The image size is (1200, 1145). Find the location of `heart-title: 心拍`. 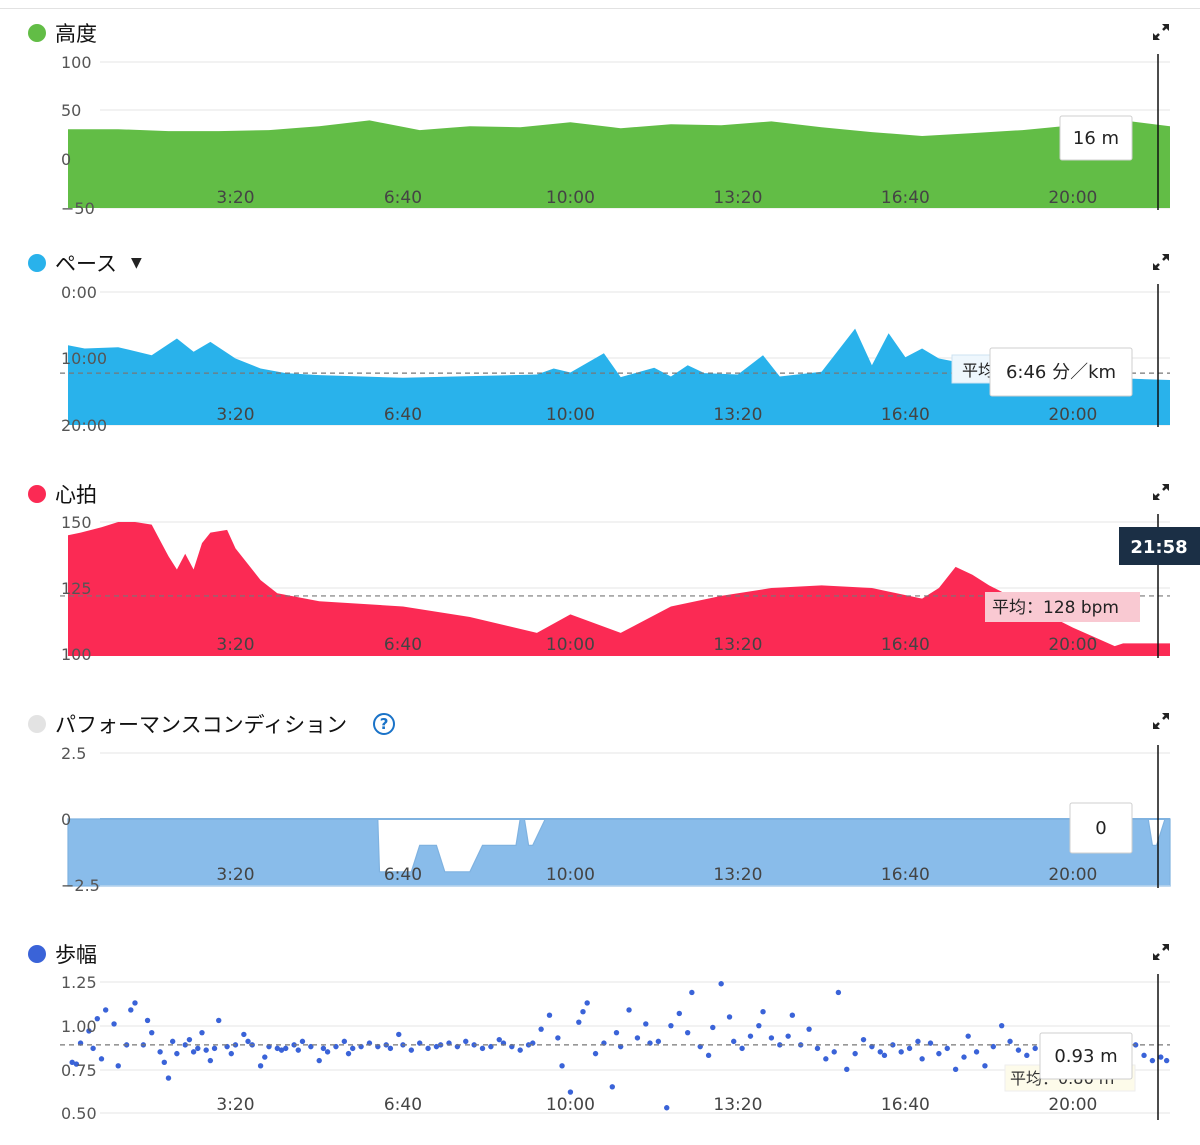

heart-title: 心拍 is located at coordinates (62, 494).